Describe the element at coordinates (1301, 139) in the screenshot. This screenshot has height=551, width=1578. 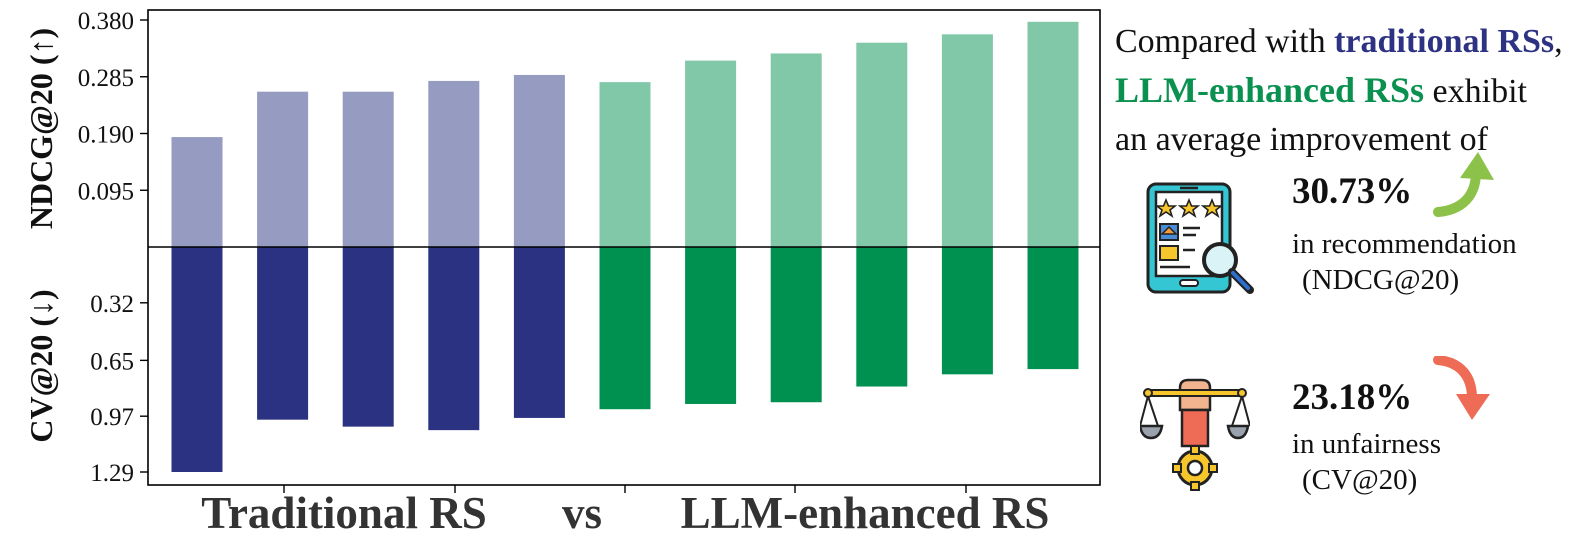
I see `summary-line-3: an average improvement of` at that location.